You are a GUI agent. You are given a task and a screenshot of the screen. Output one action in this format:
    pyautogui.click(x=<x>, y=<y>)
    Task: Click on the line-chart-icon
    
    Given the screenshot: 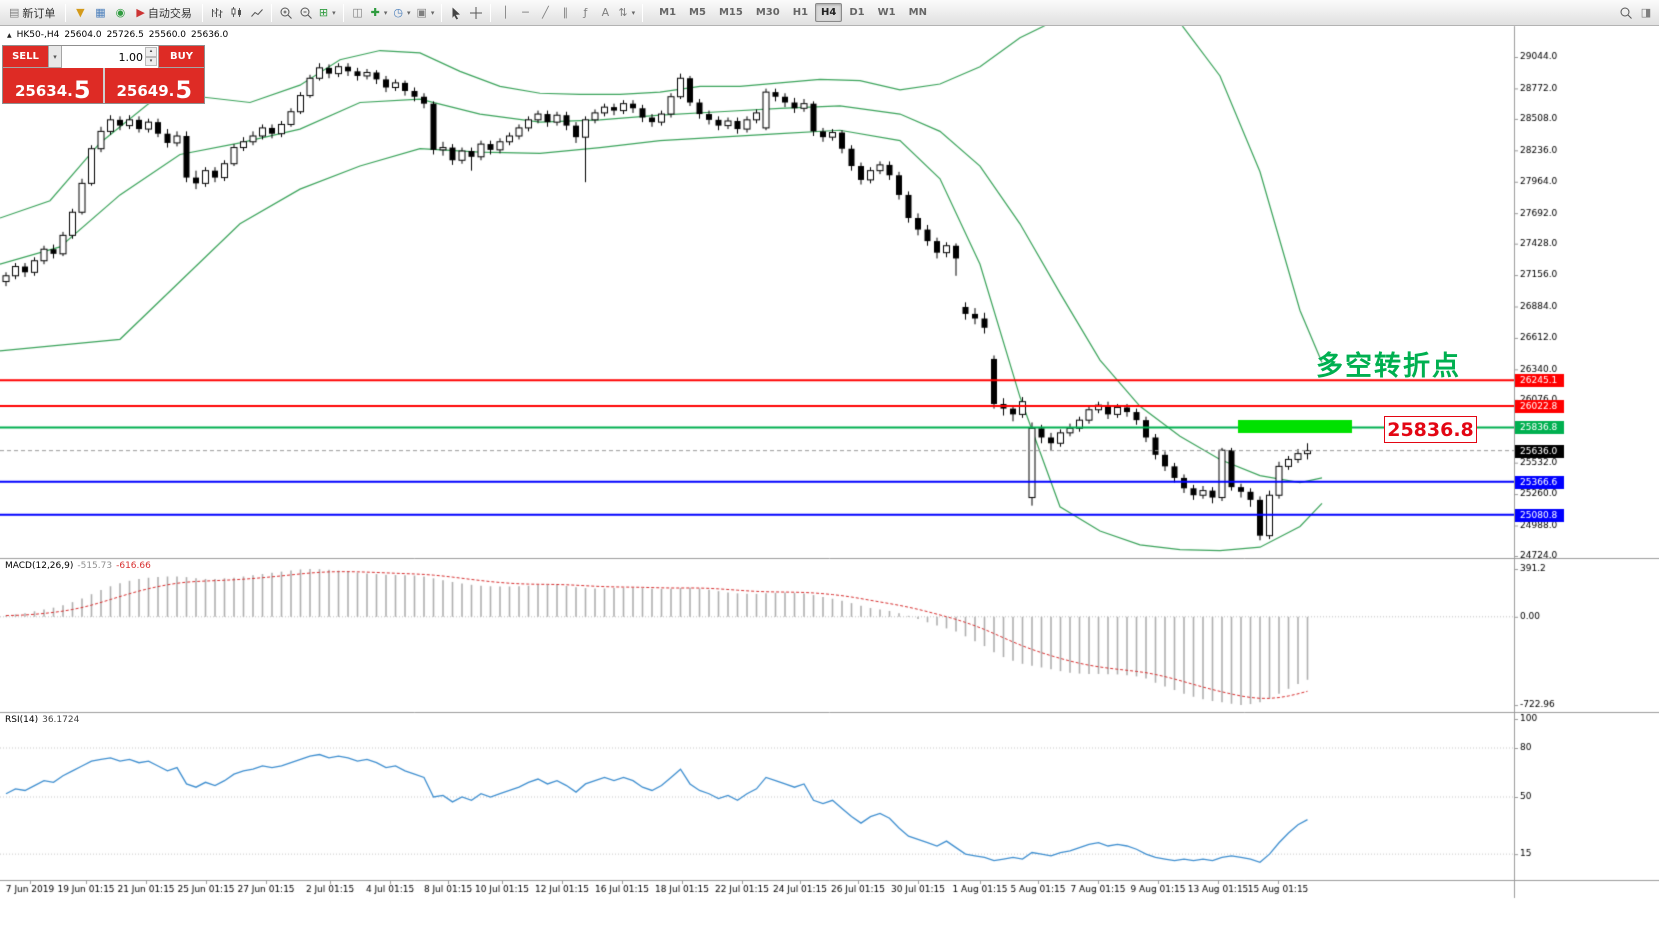 What is the action you would take?
    pyautogui.click(x=256, y=12)
    